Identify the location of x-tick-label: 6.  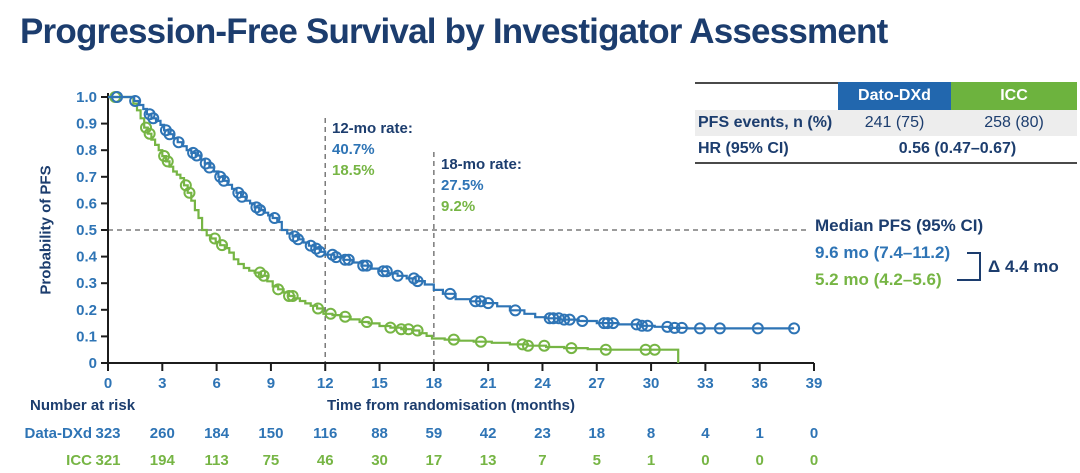
(216, 383).